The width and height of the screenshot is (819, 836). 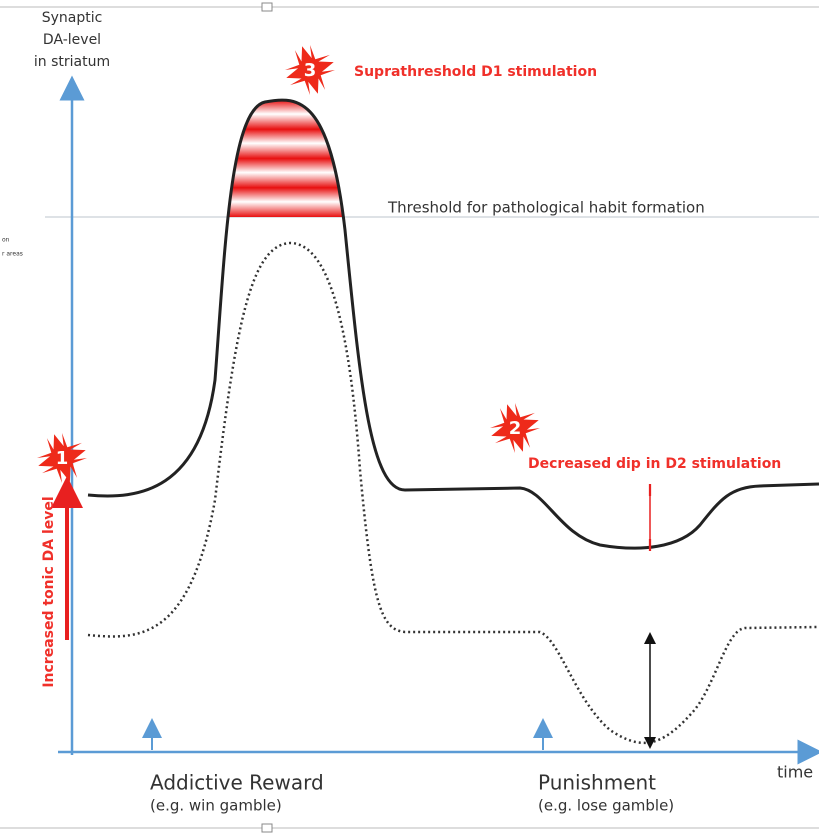 What do you see at coordinates (795, 772) in the screenshot?
I see `x-label: time` at bounding box center [795, 772].